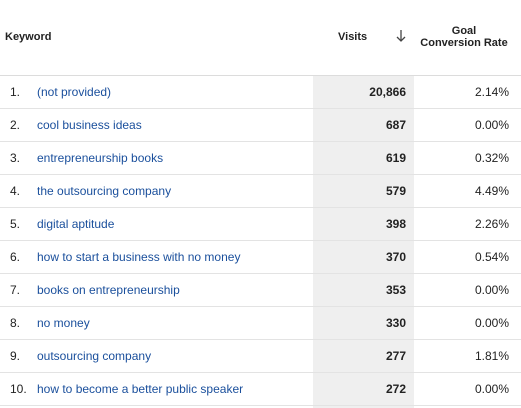 The image size is (521, 408). What do you see at coordinates (18, 389) in the screenshot?
I see `row-number: 10.` at bounding box center [18, 389].